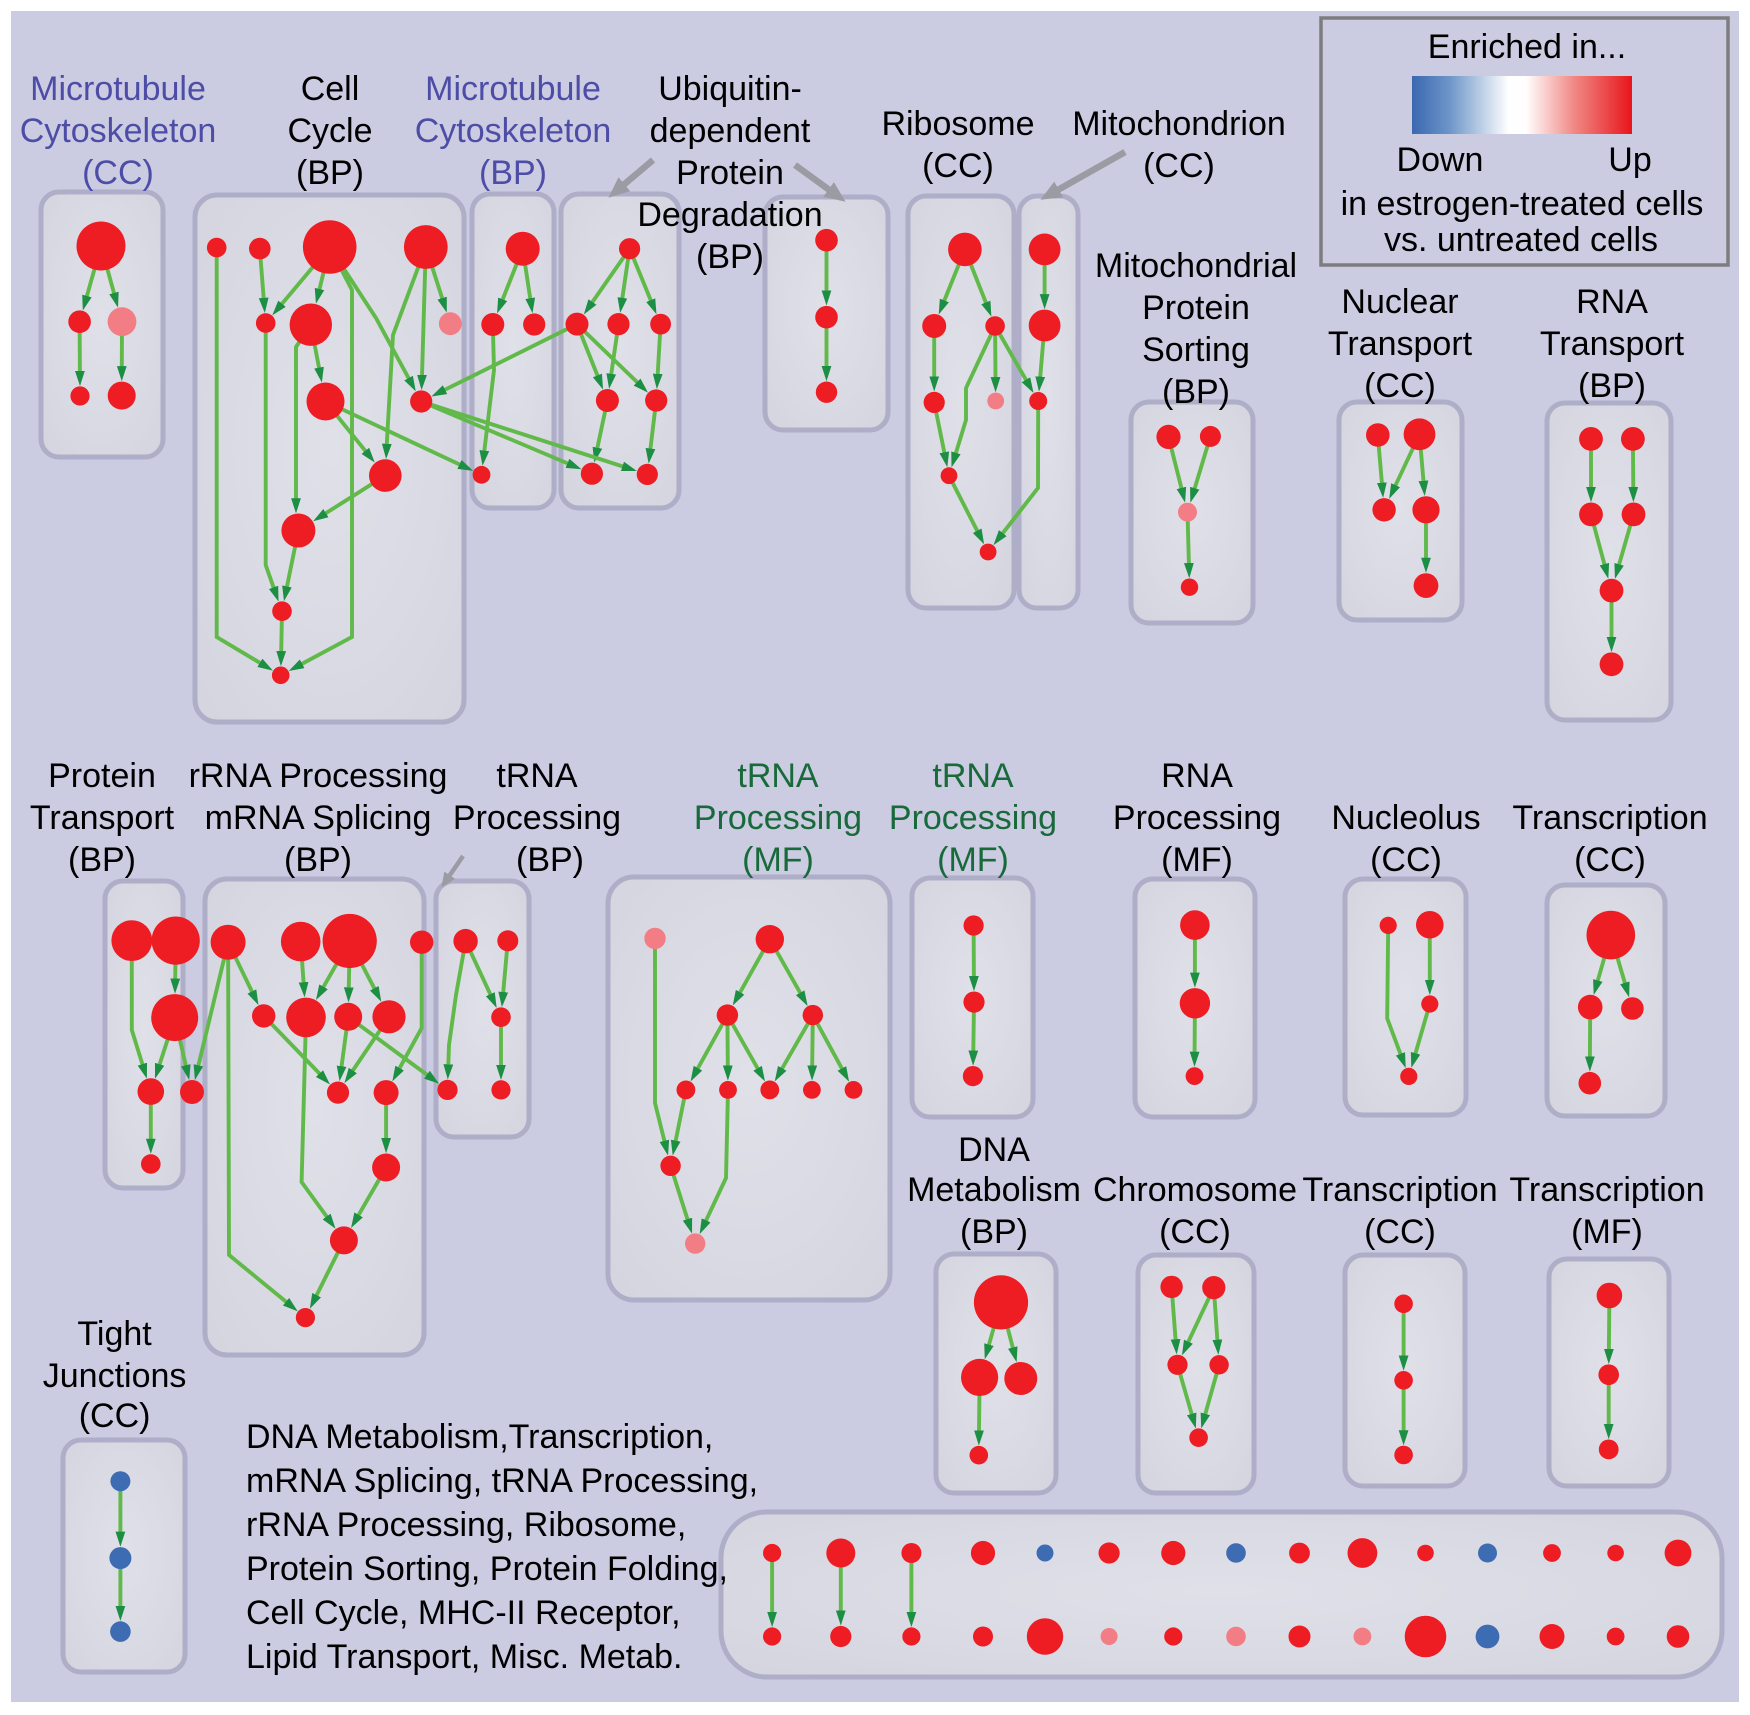  Describe the element at coordinates (730, 131) in the screenshot. I see `svg-text: dependent` at that location.